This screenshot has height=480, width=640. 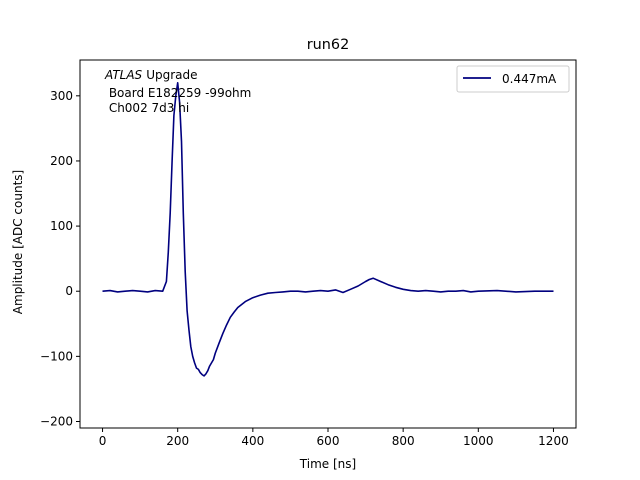 What do you see at coordinates (553, 441) in the screenshot?
I see `x-tick-label: 1200` at bounding box center [553, 441].